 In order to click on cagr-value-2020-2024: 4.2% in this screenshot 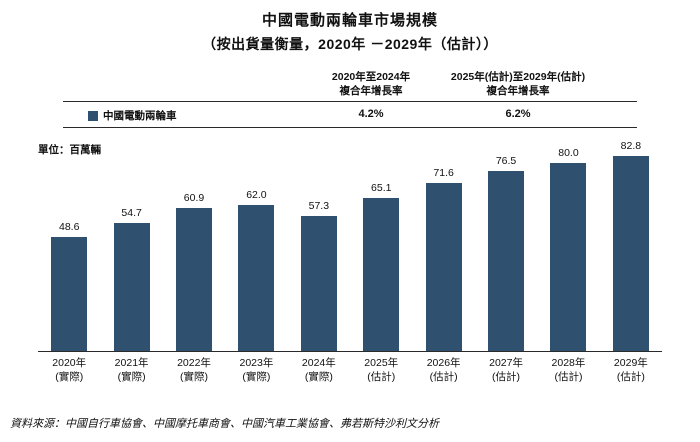, I will do `click(371, 114)`.